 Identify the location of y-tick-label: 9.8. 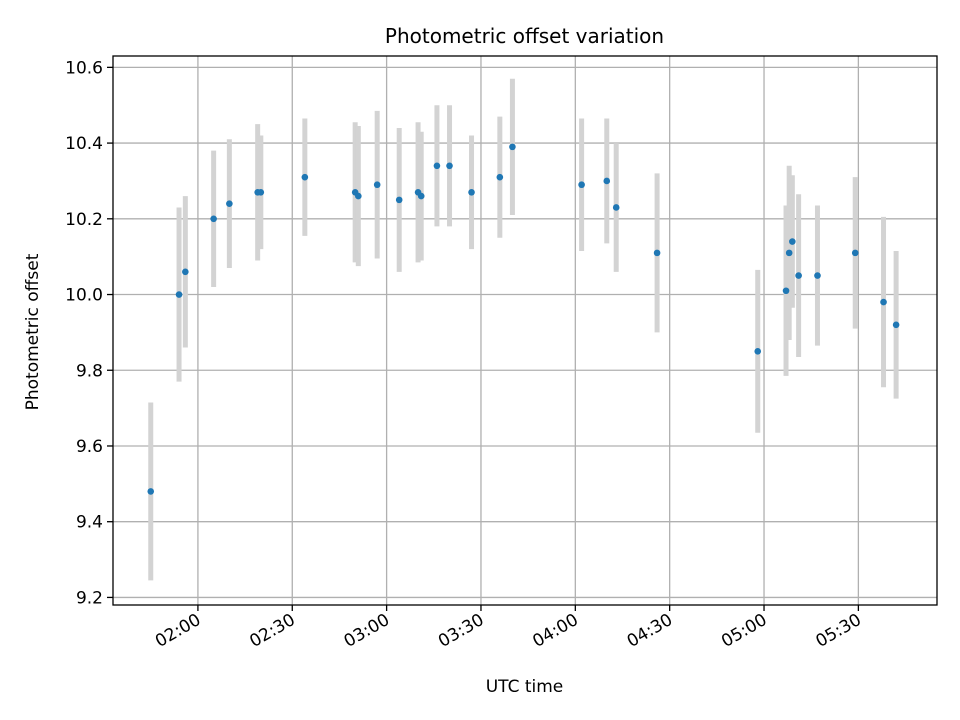
(89, 371).